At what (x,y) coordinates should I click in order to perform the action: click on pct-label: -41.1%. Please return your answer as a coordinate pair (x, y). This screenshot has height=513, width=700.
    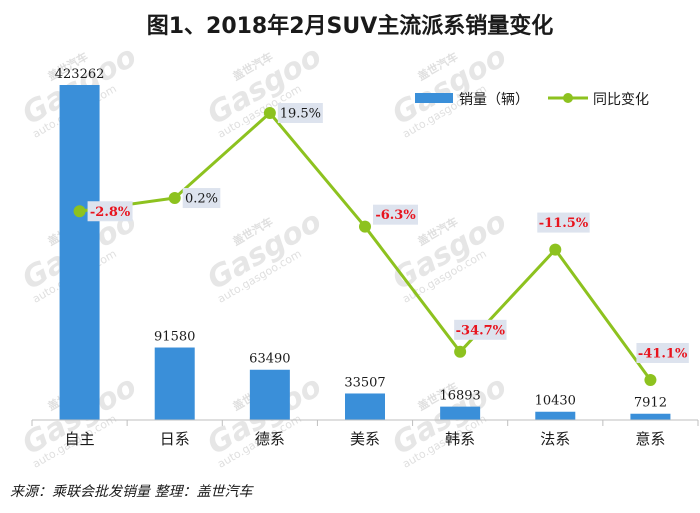
    Looking at the image, I should click on (663, 354).